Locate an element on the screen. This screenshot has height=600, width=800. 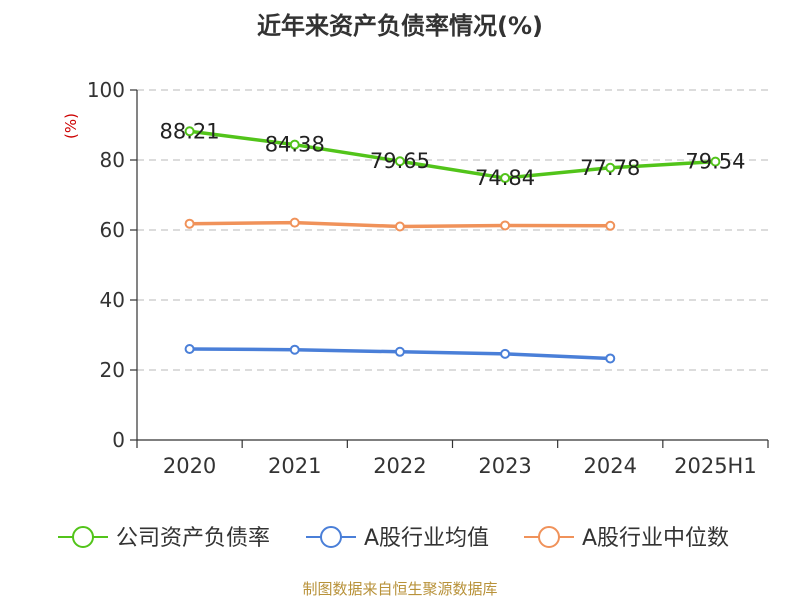
legend-item: 公司资产负债率 is located at coordinates (164, 538).